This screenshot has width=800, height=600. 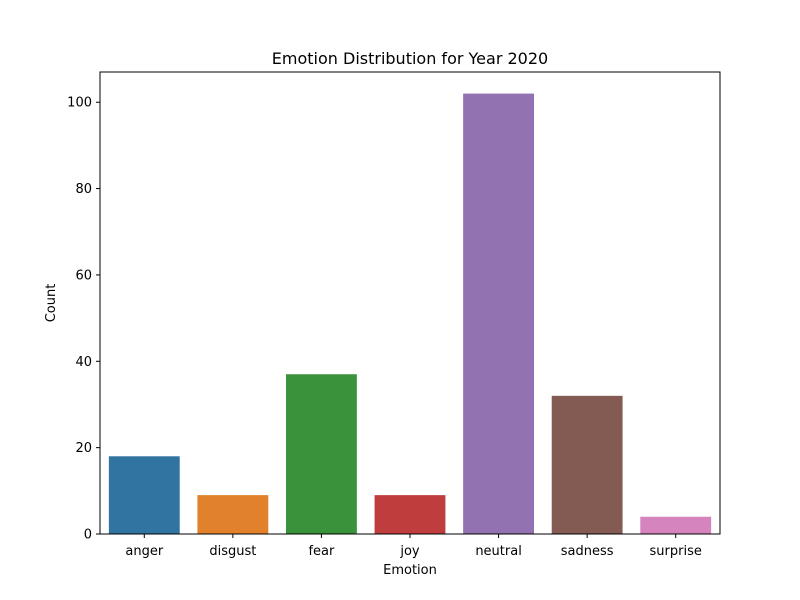 What do you see at coordinates (587, 551) in the screenshot?
I see `x-tick-label: sadness` at bounding box center [587, 551].